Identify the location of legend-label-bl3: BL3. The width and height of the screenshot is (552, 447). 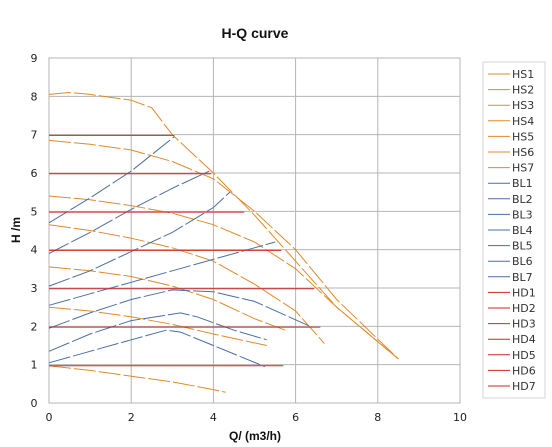
(522, 214).